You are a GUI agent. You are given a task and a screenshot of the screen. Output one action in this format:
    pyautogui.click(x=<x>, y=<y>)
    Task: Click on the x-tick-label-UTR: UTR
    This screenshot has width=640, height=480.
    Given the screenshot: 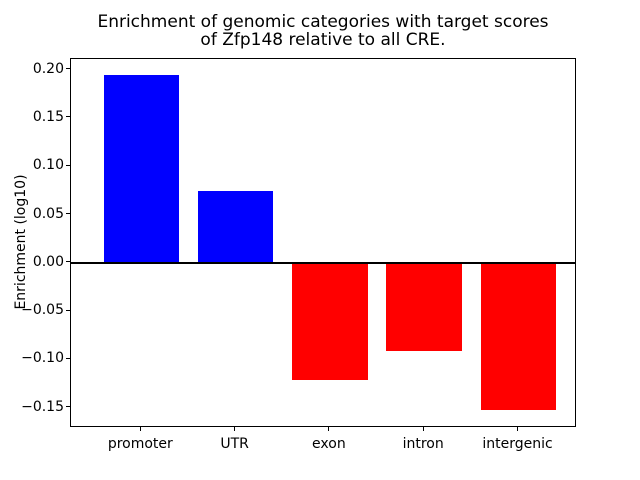 What is the action you would take?
    pyautogui.click(x=234, y=444)
    